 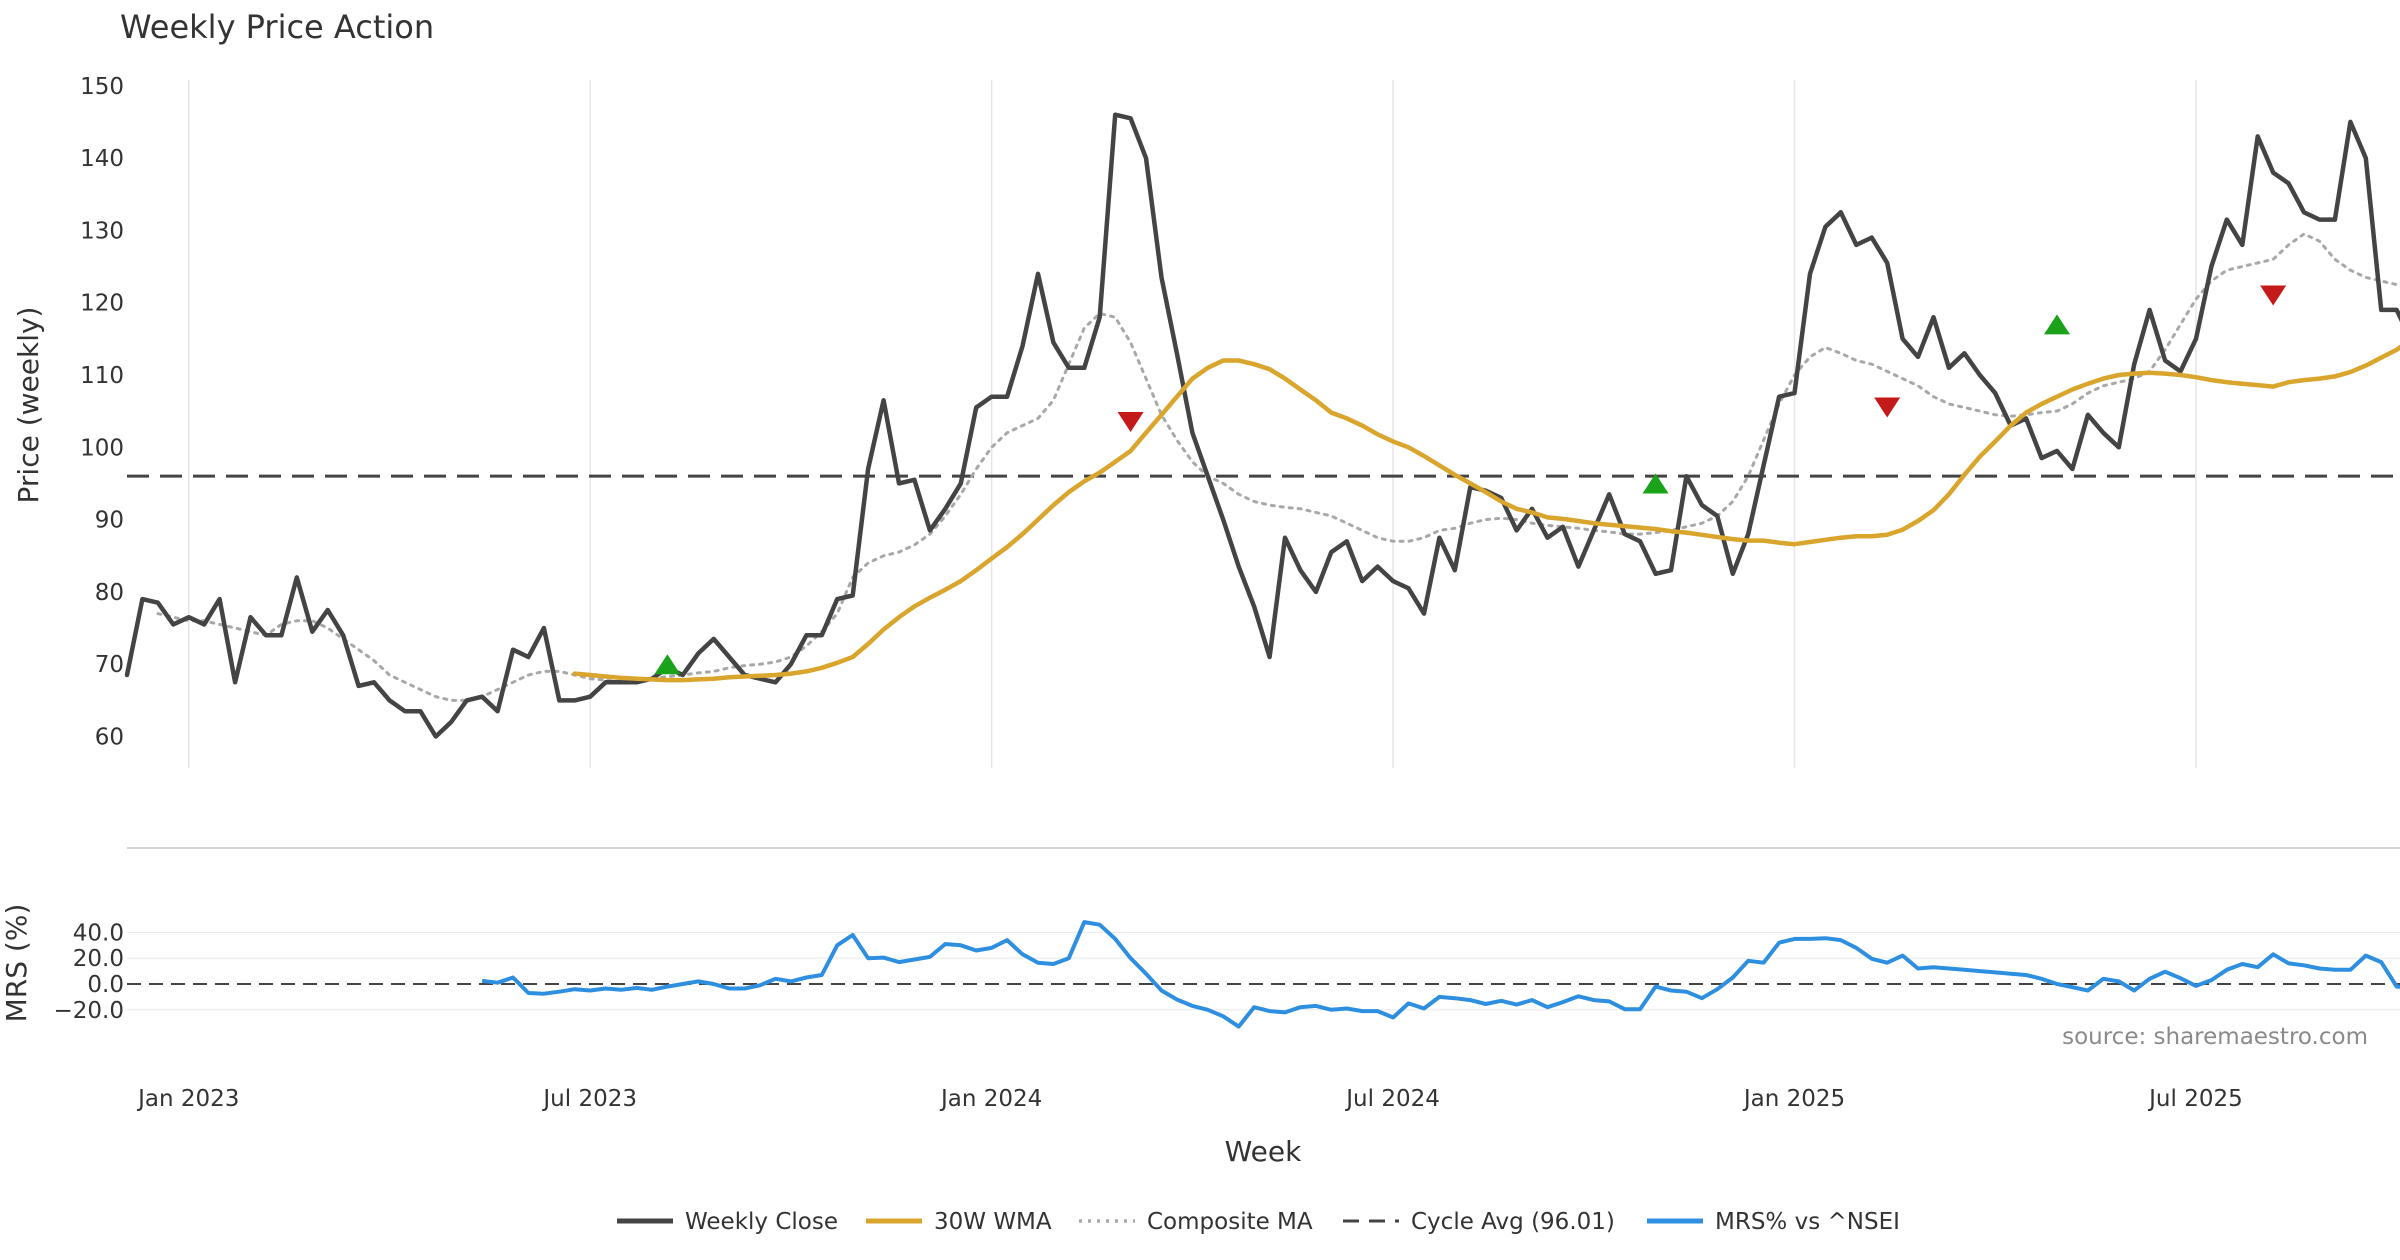 What do you see at coordinates (102, 87) in the screenshot?
I see `price-y-tick-label: 150` at bounding box center [102, 87].